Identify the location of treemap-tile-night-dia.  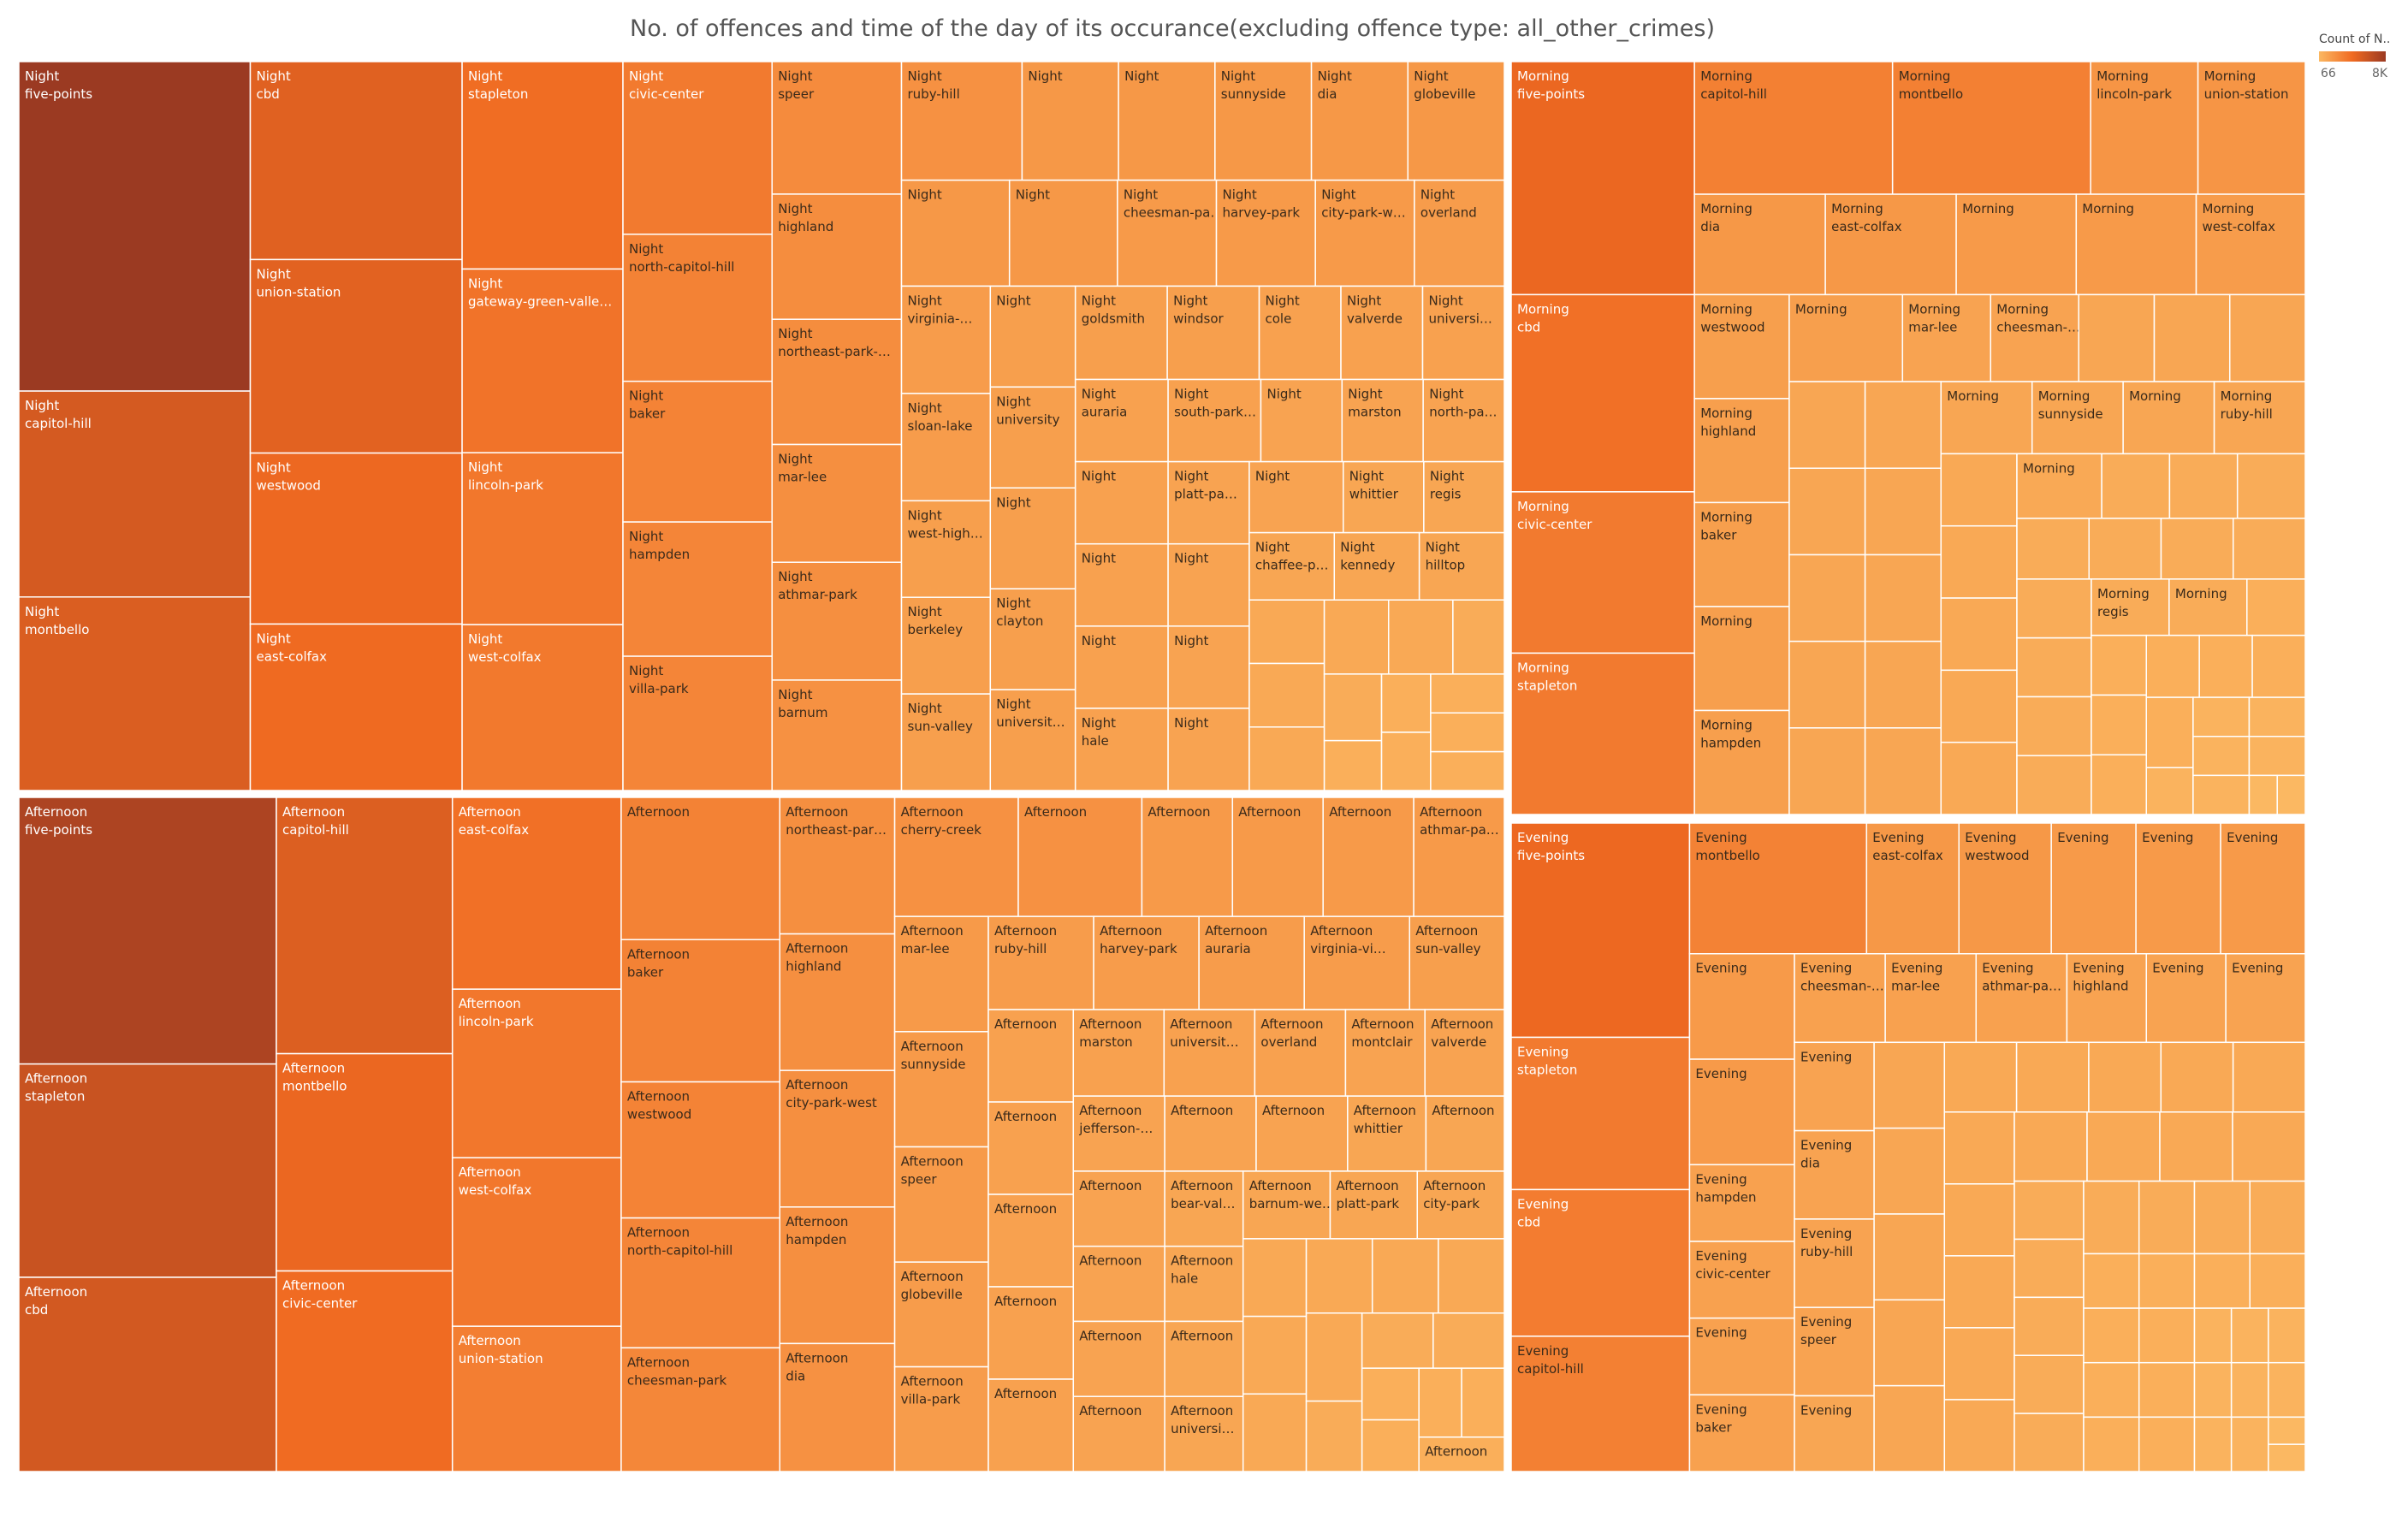
(1359, 121).